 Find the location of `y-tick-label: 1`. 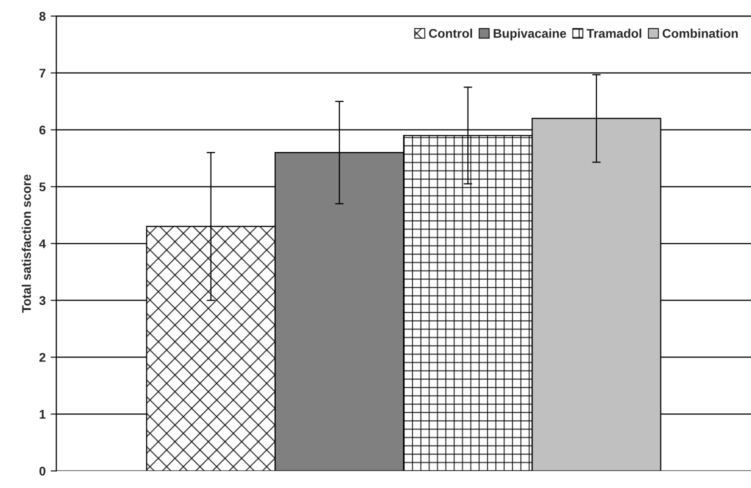

y-tick-label: 1 is located at coordinates (43, 414).